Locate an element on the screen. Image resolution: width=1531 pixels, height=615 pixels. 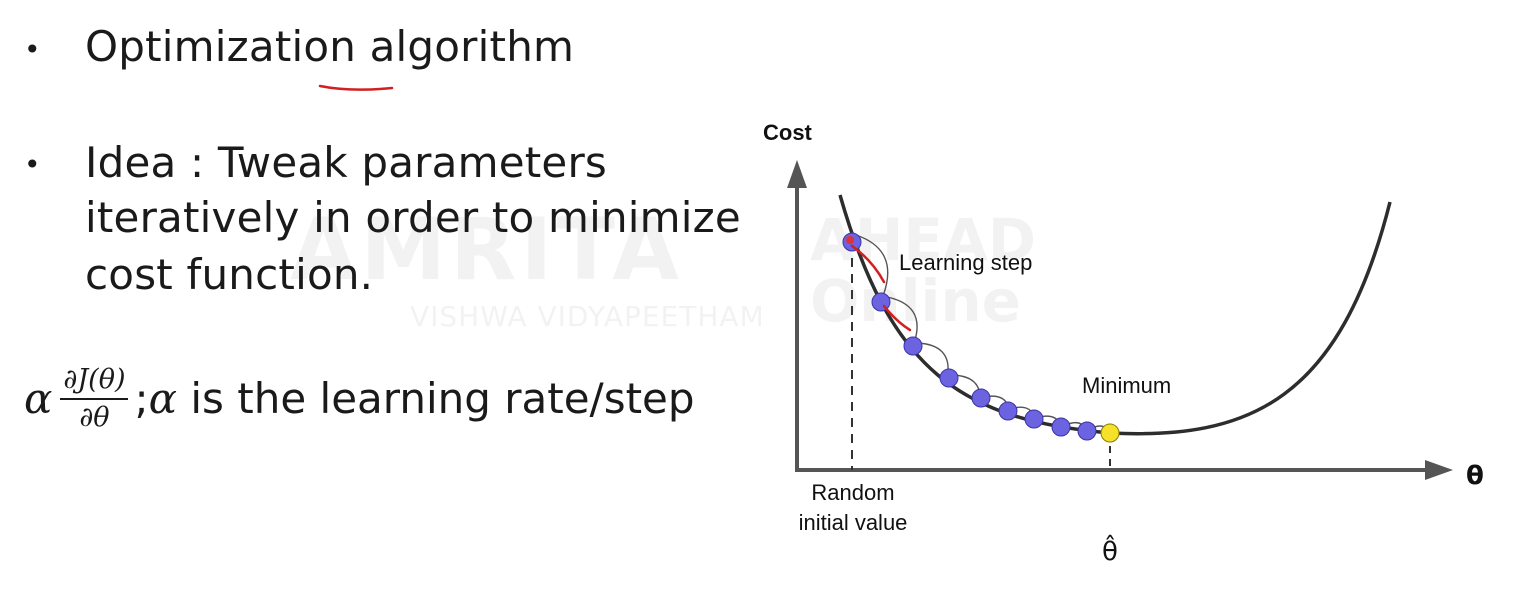
start-marker is located at coordinates (850, 240).